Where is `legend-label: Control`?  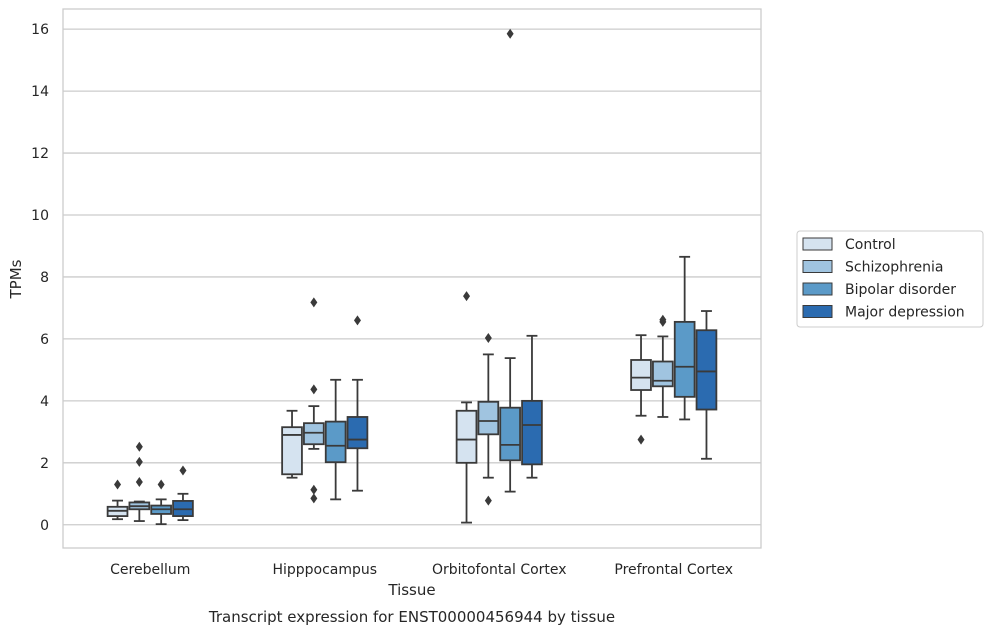
legend-label: Control is located at coordinates (870, 245).